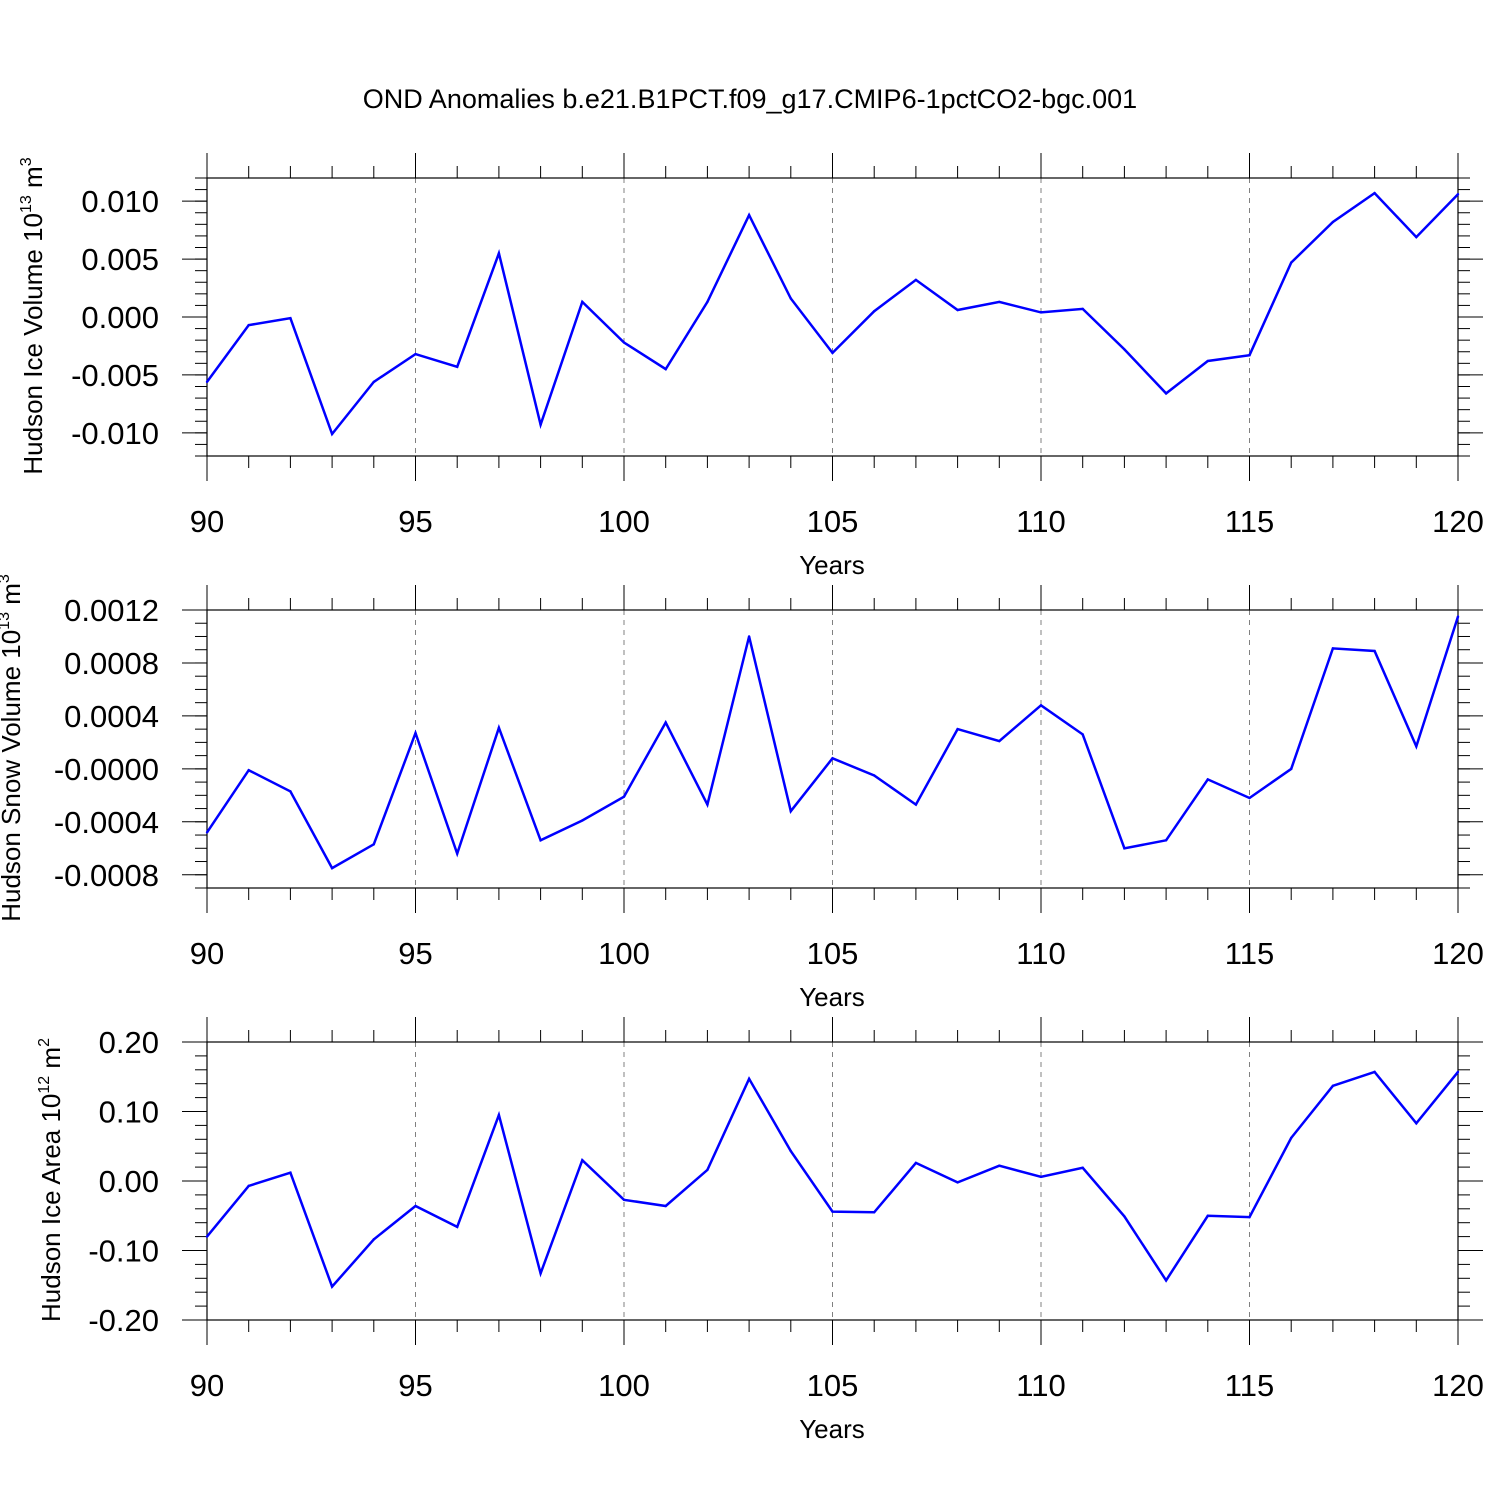 This screenshot has width=1500, height=1500. What do you see at coordinates (51, 1180) in the screenshot?
I see `y-axis-title-ice-area: Hudson Ice Area 1012 m2` at bounding box center [51, 1180].